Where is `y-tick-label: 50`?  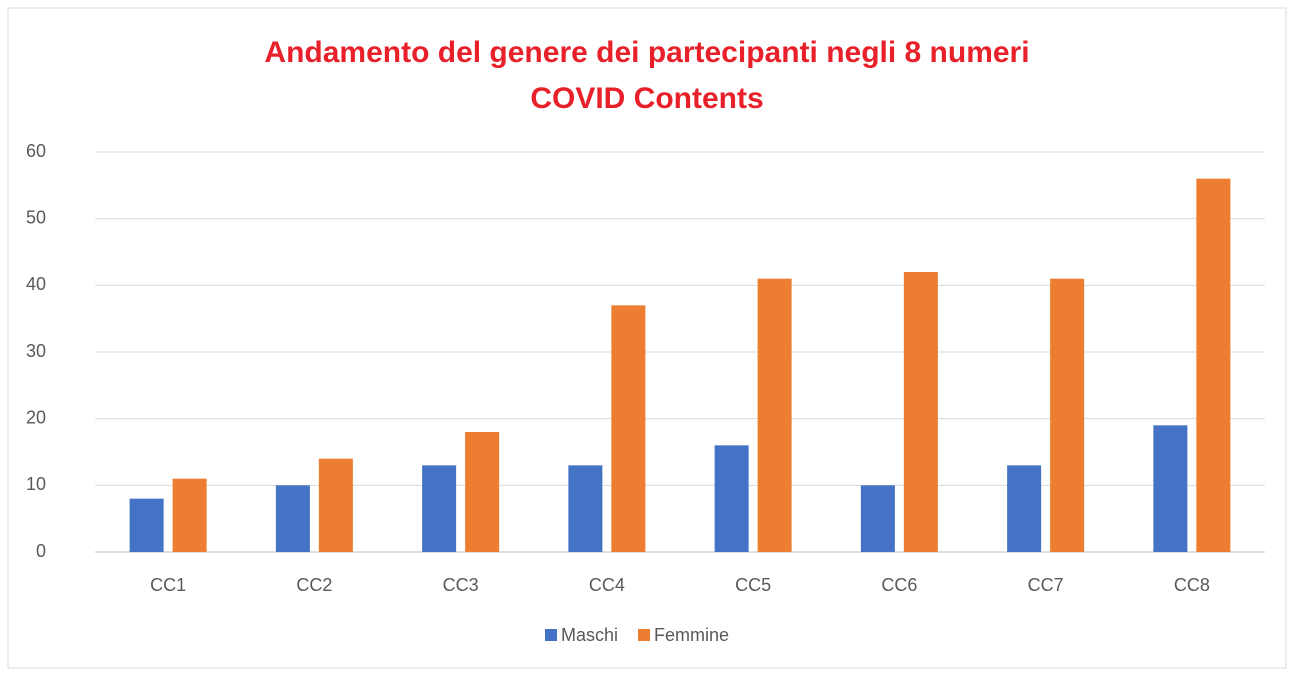
y-tick-label: 50 is located at coordinates (36, 217).